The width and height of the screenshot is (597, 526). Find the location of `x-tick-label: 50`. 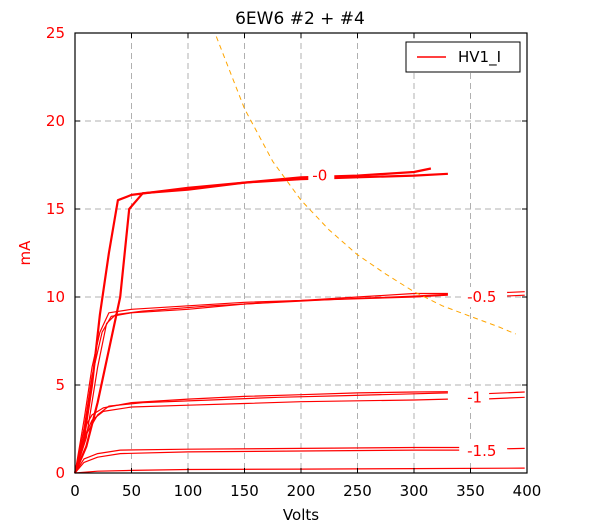

x-tick-label: 50 is located at coordinates (131, 491).